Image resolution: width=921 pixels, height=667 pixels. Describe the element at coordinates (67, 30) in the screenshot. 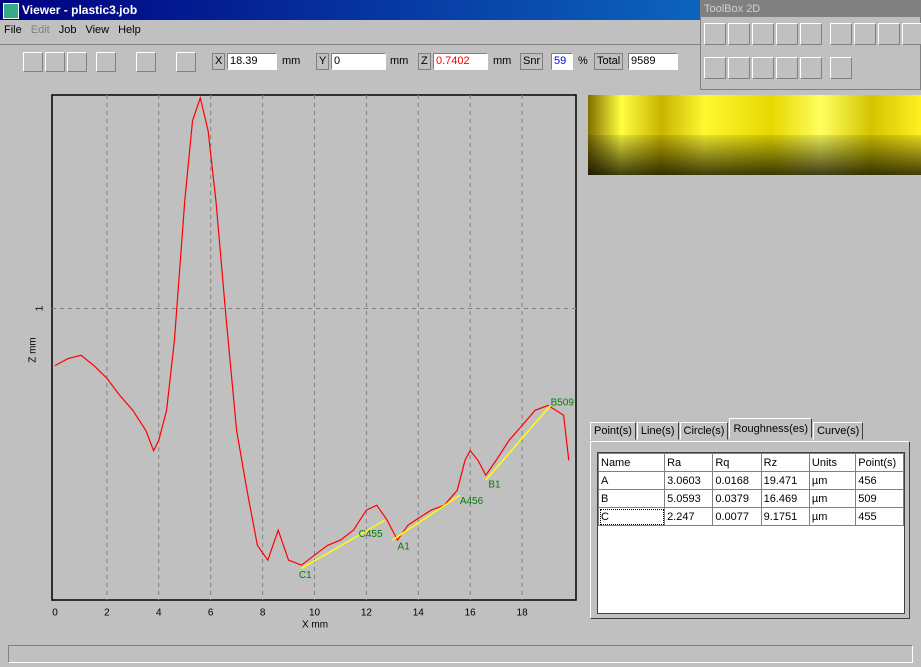

I see `menu-item: Job` at that location.